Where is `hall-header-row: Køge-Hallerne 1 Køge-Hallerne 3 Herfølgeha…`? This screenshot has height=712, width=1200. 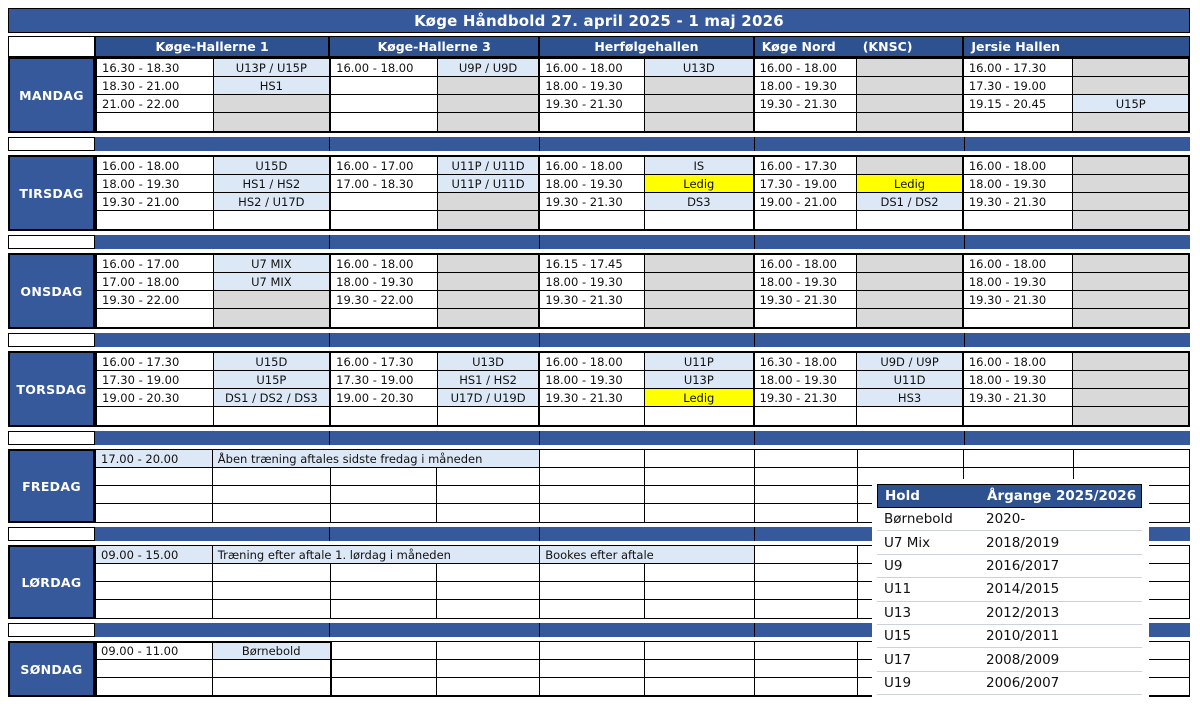
hall-header-row: Køge-Hallerne 1 Køge-Hallerne 3 Herfølgeha… is located at coordinates (599, 46).